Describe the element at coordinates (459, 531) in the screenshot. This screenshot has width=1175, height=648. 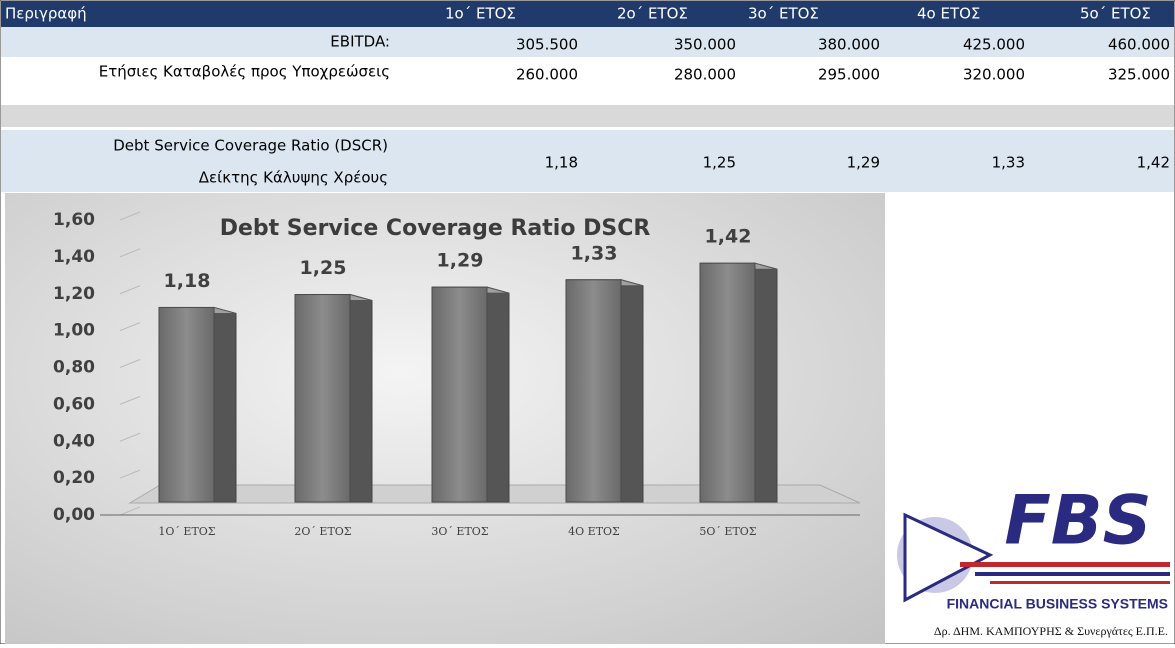
I see `x-tick-label: 3Ο΄ ΕΤΟΣ` at that location.